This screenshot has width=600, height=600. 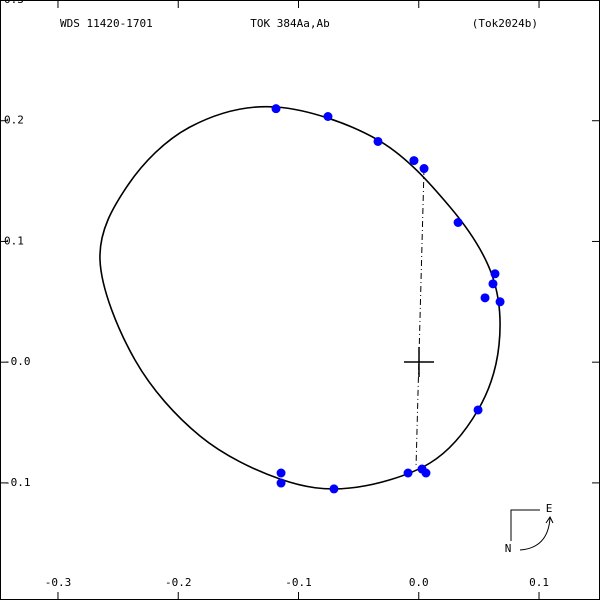 I want to click on compass-arrow, so click(x=536, y=533).